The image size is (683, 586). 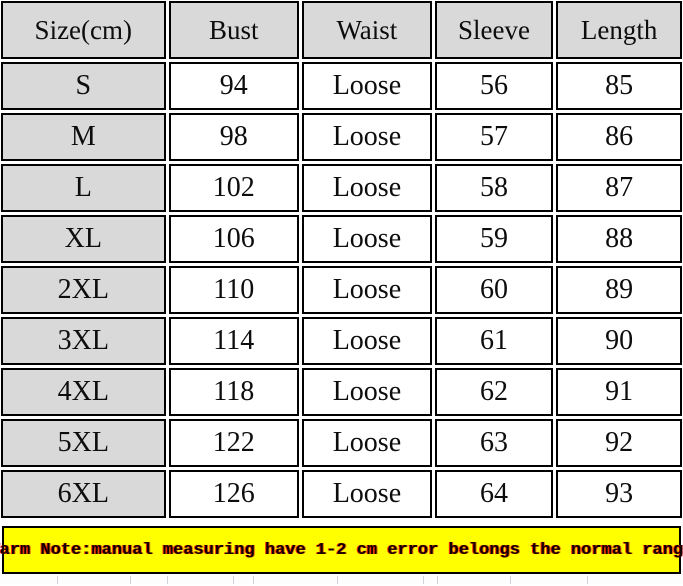 What do you see at coordinates (234, 341) in the screenshot?
I see `bust-cell: 114` at bounding box center [234, 341].